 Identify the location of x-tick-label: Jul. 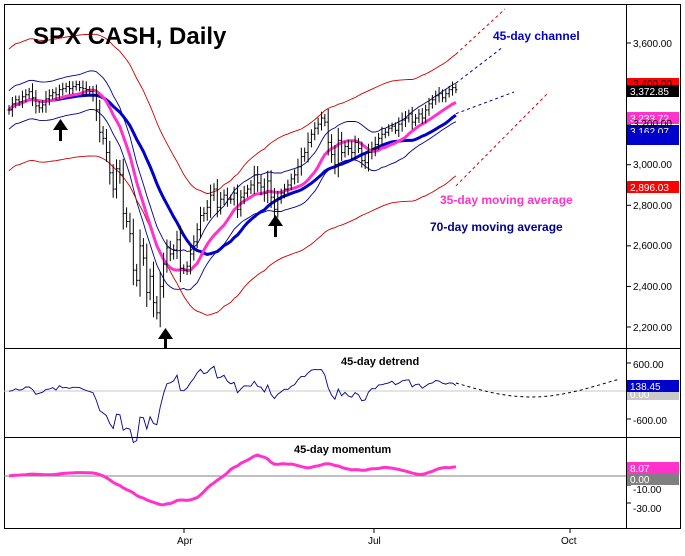
(374, 541).